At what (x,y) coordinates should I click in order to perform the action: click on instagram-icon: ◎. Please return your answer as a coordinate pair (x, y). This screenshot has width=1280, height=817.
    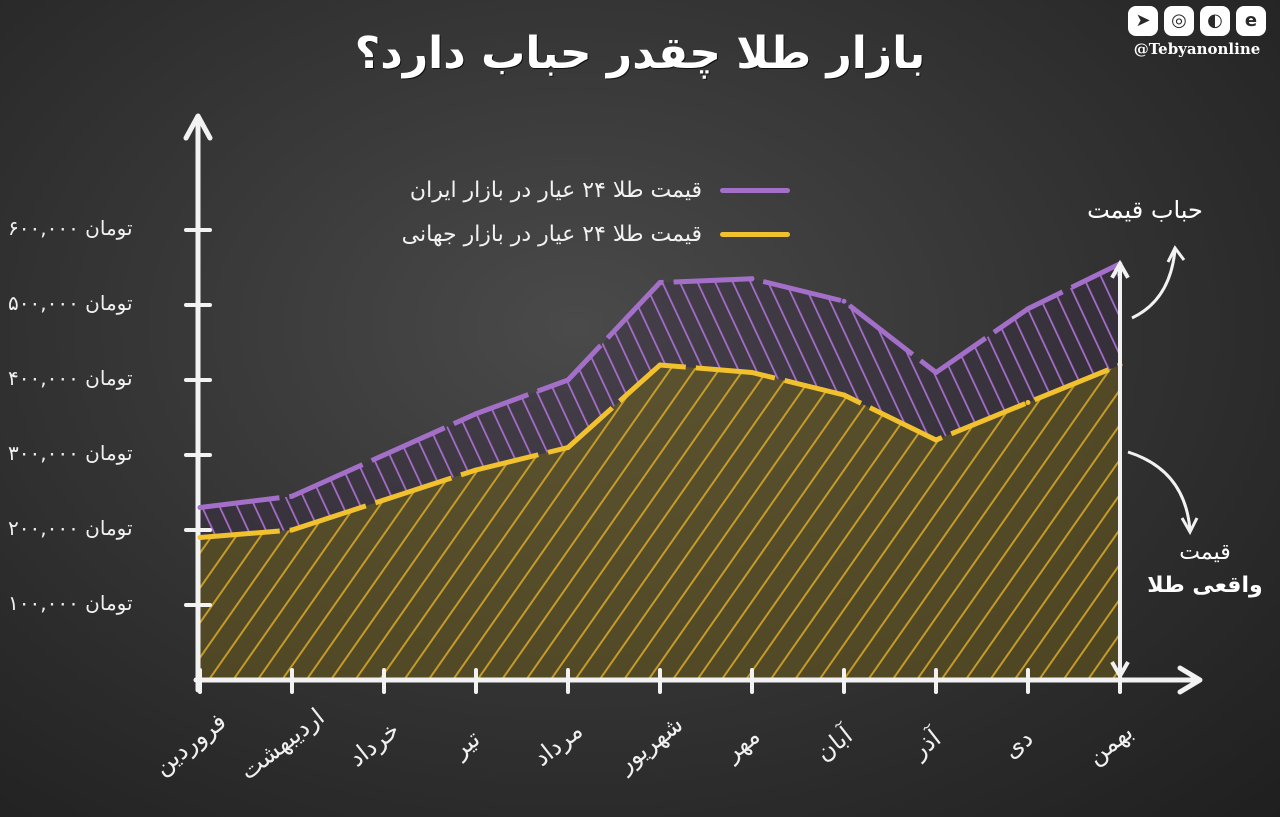
    Looking at the image, I should click on (1179, 21).